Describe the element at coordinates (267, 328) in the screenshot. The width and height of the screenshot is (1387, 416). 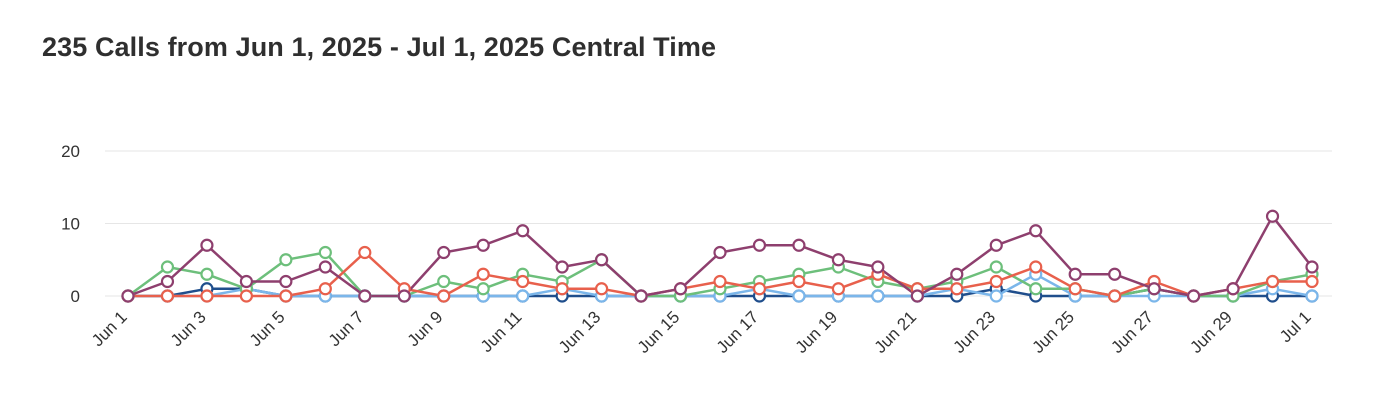
I see `x-tick-label: Jun 5` at that location.